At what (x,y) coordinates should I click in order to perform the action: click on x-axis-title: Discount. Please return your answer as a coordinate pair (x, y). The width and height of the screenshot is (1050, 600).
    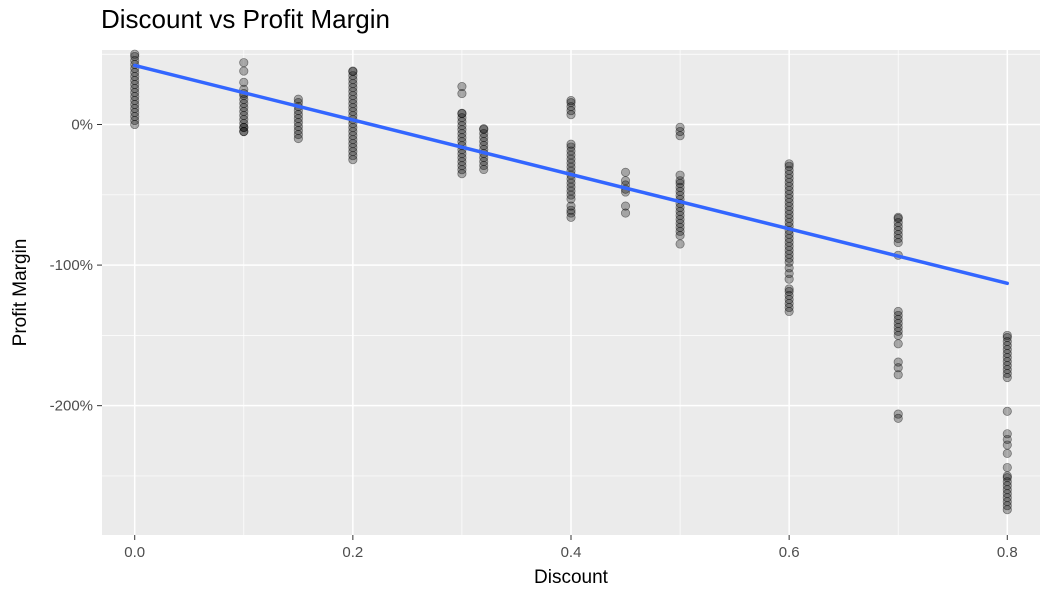
    Looking at the image, I should click on (571, 577).